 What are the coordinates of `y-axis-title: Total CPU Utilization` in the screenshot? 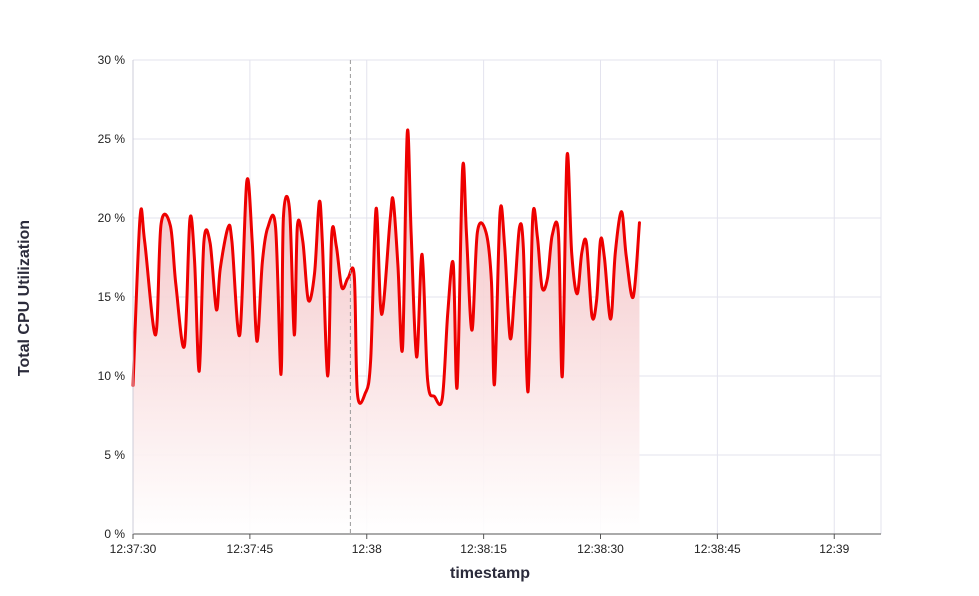 It's located at (24, 298).